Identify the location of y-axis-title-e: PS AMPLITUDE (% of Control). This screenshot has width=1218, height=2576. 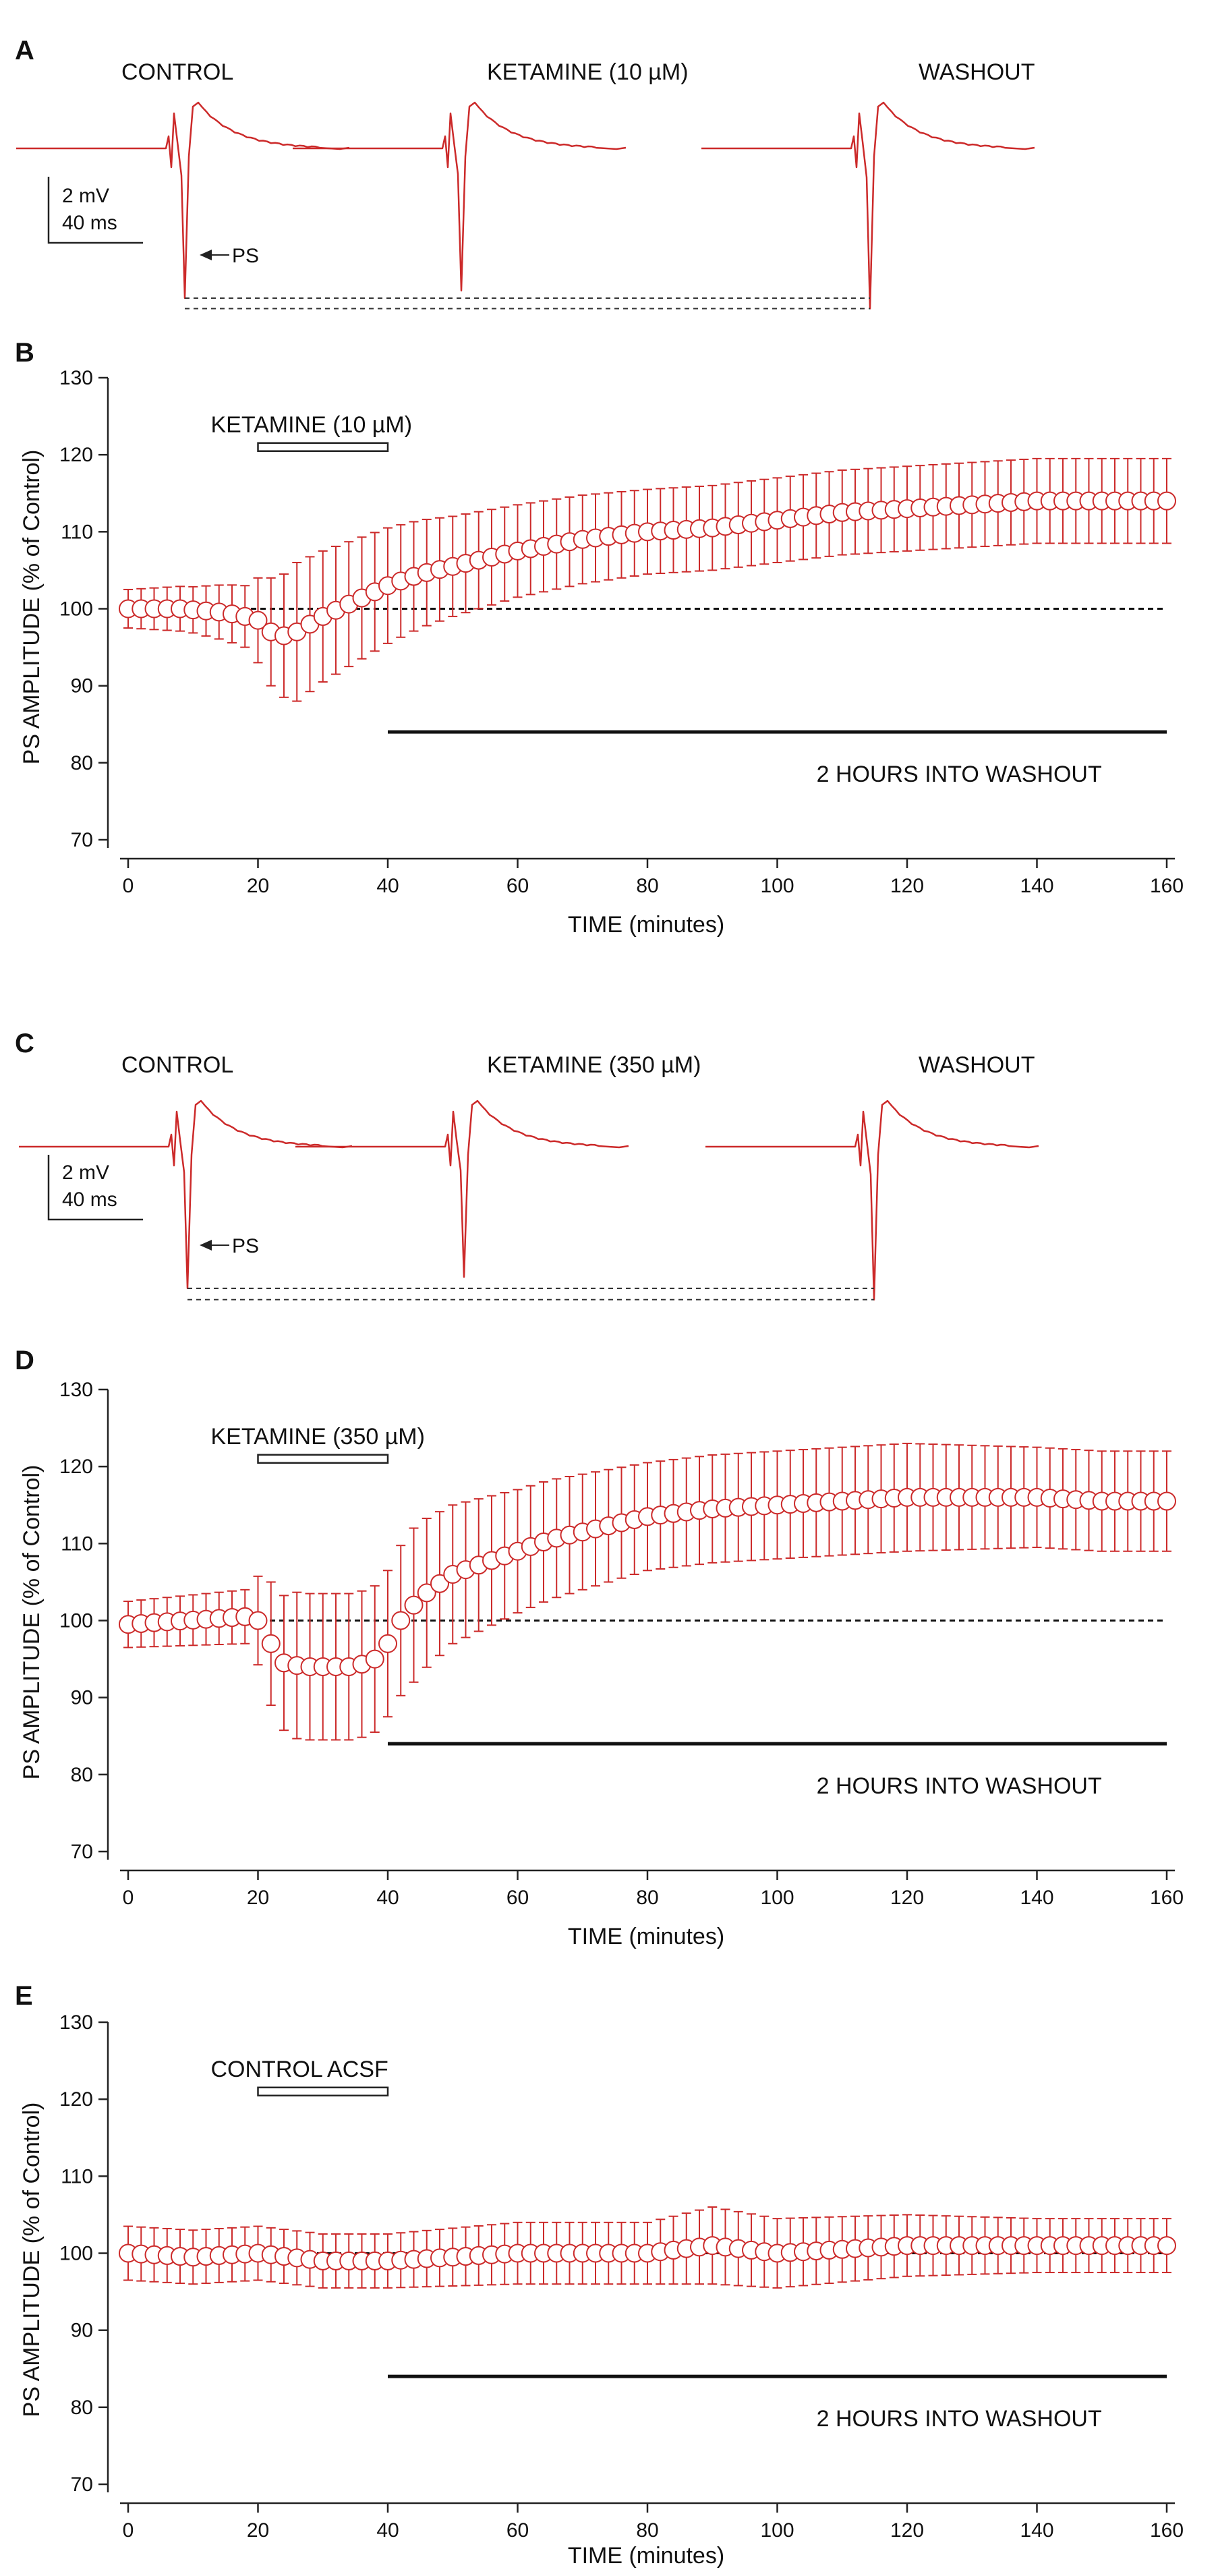
(32, 2259).